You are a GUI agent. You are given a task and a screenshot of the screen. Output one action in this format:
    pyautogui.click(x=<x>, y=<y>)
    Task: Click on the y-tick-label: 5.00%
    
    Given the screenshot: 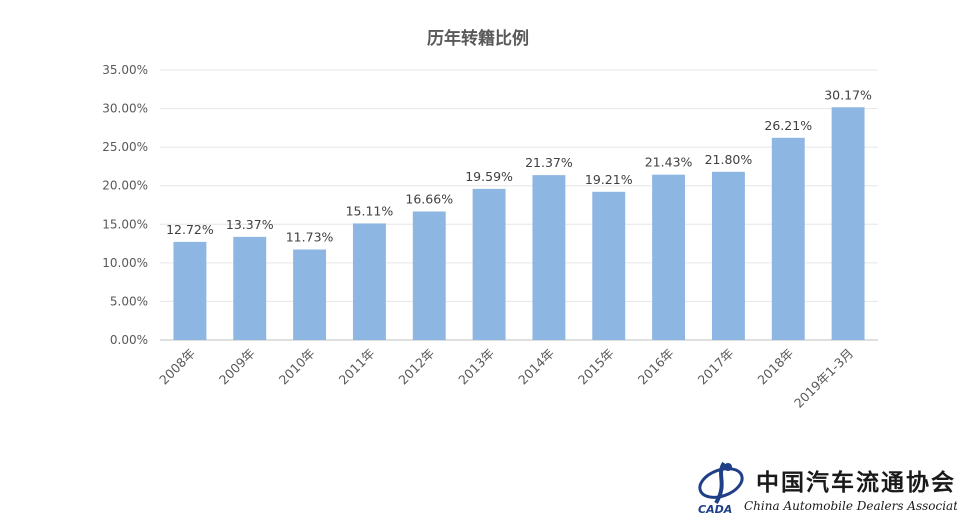 What is the action you would take?
    pyautogui.click(x=129, y=301)
    